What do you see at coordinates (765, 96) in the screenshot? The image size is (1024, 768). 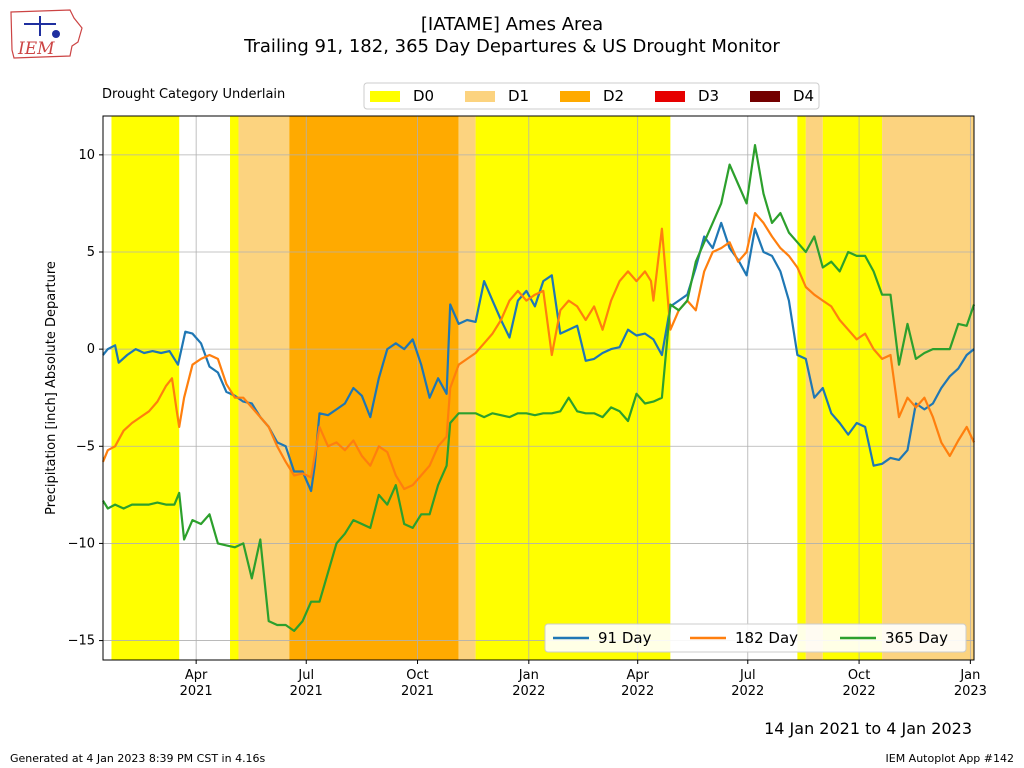 I see `legend-swatch-d4` at bounding box center [765, 96].